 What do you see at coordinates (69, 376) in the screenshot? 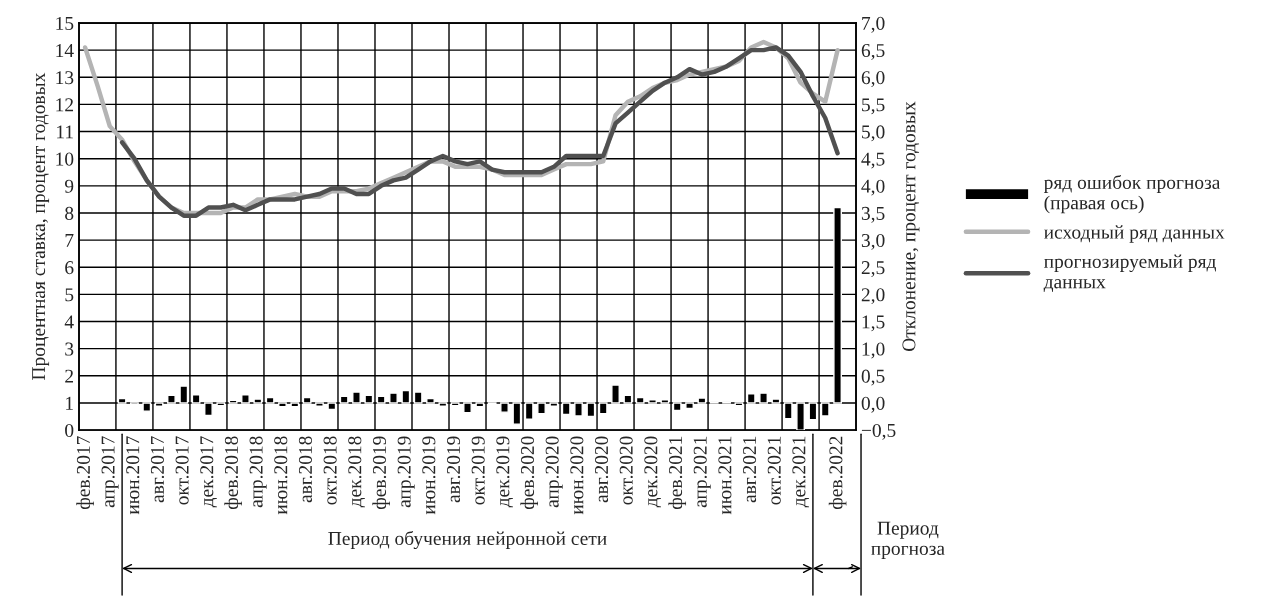
I see `y-tick-label: 2` at bounding box center [69, 376].